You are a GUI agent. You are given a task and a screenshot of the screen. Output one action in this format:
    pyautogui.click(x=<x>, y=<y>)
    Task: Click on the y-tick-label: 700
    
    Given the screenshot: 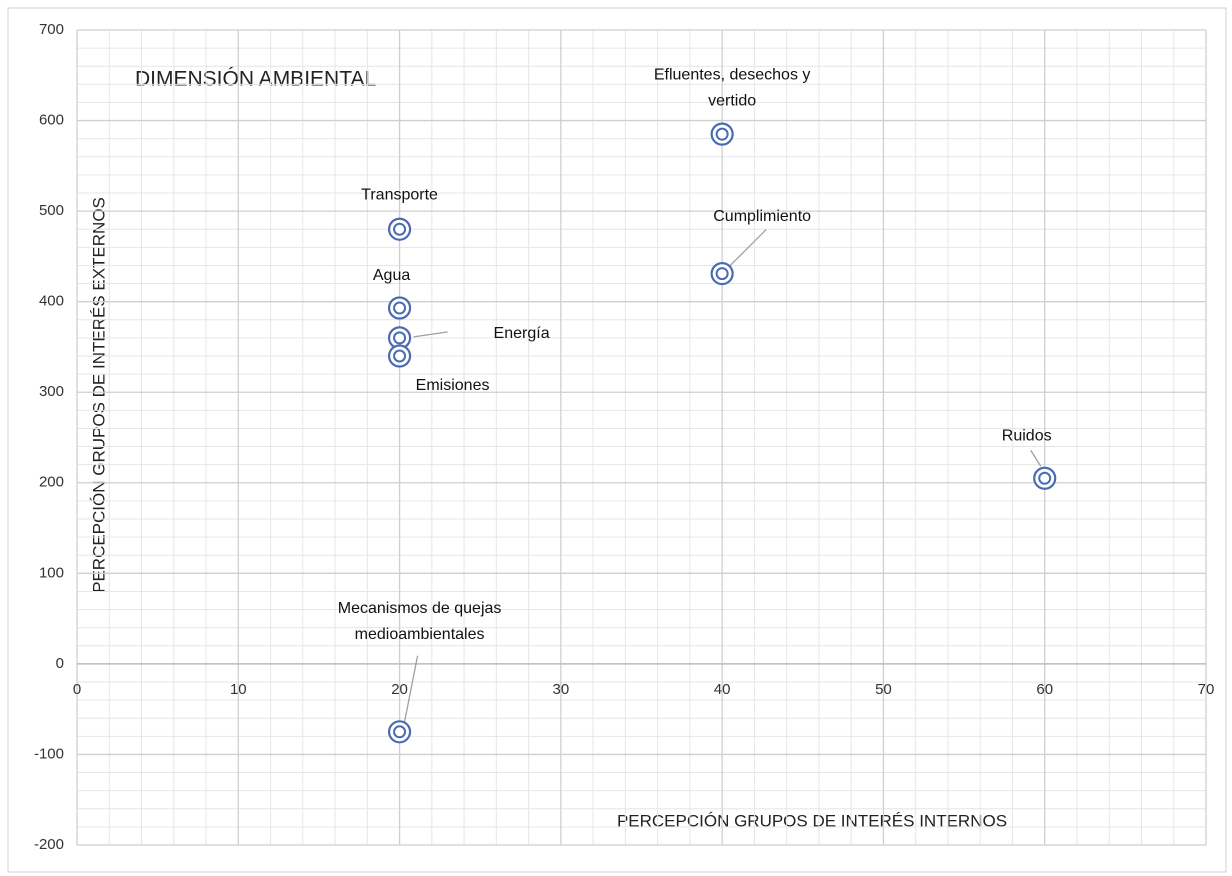 What is the action you would take?
    pyautogui.click(x=51, y=29)
    